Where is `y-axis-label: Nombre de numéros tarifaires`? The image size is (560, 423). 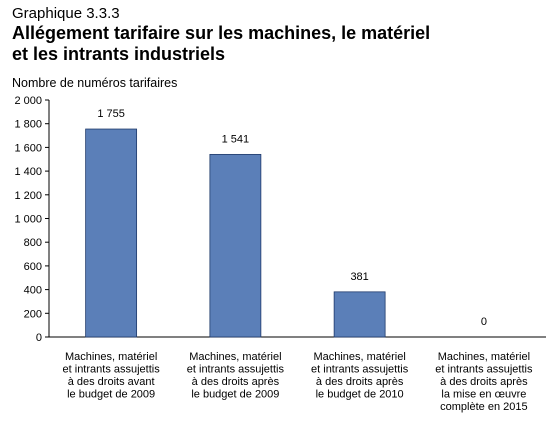 y-axis-label: Nombre de numéros tarifaires is located at coordinates (95, 83).